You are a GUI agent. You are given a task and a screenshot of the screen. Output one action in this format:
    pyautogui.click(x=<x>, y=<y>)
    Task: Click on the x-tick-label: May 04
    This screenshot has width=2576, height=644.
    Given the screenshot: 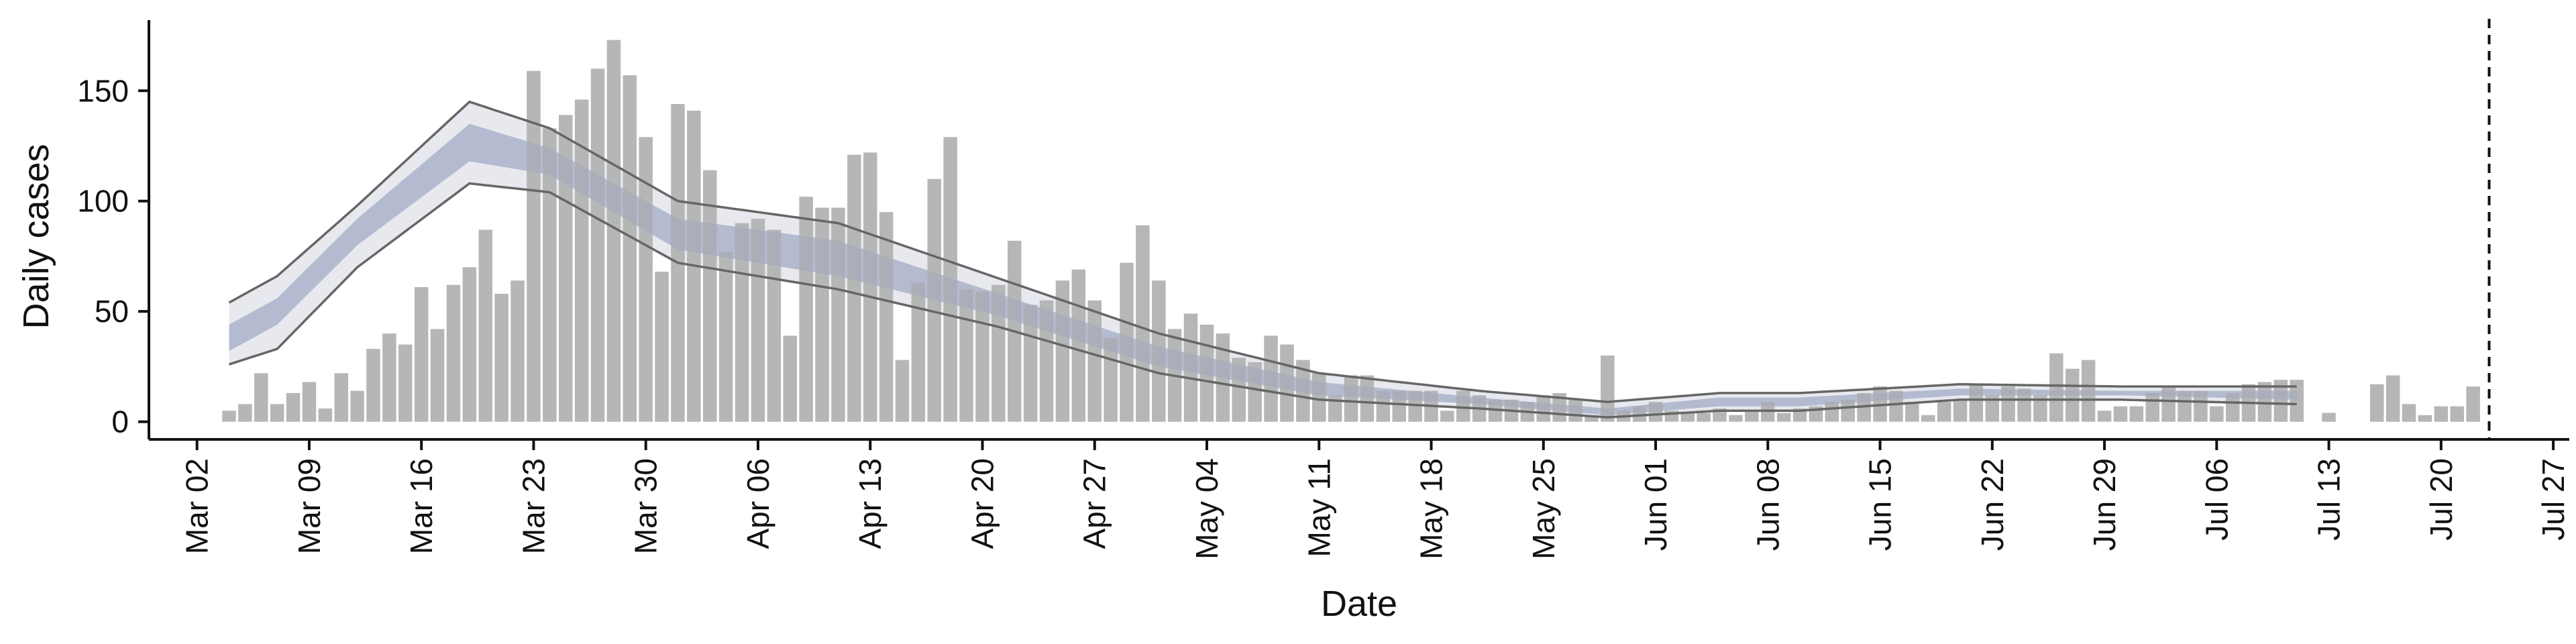 What is the action you would take?
    pyautogui.click(x=1206, y=508)
    